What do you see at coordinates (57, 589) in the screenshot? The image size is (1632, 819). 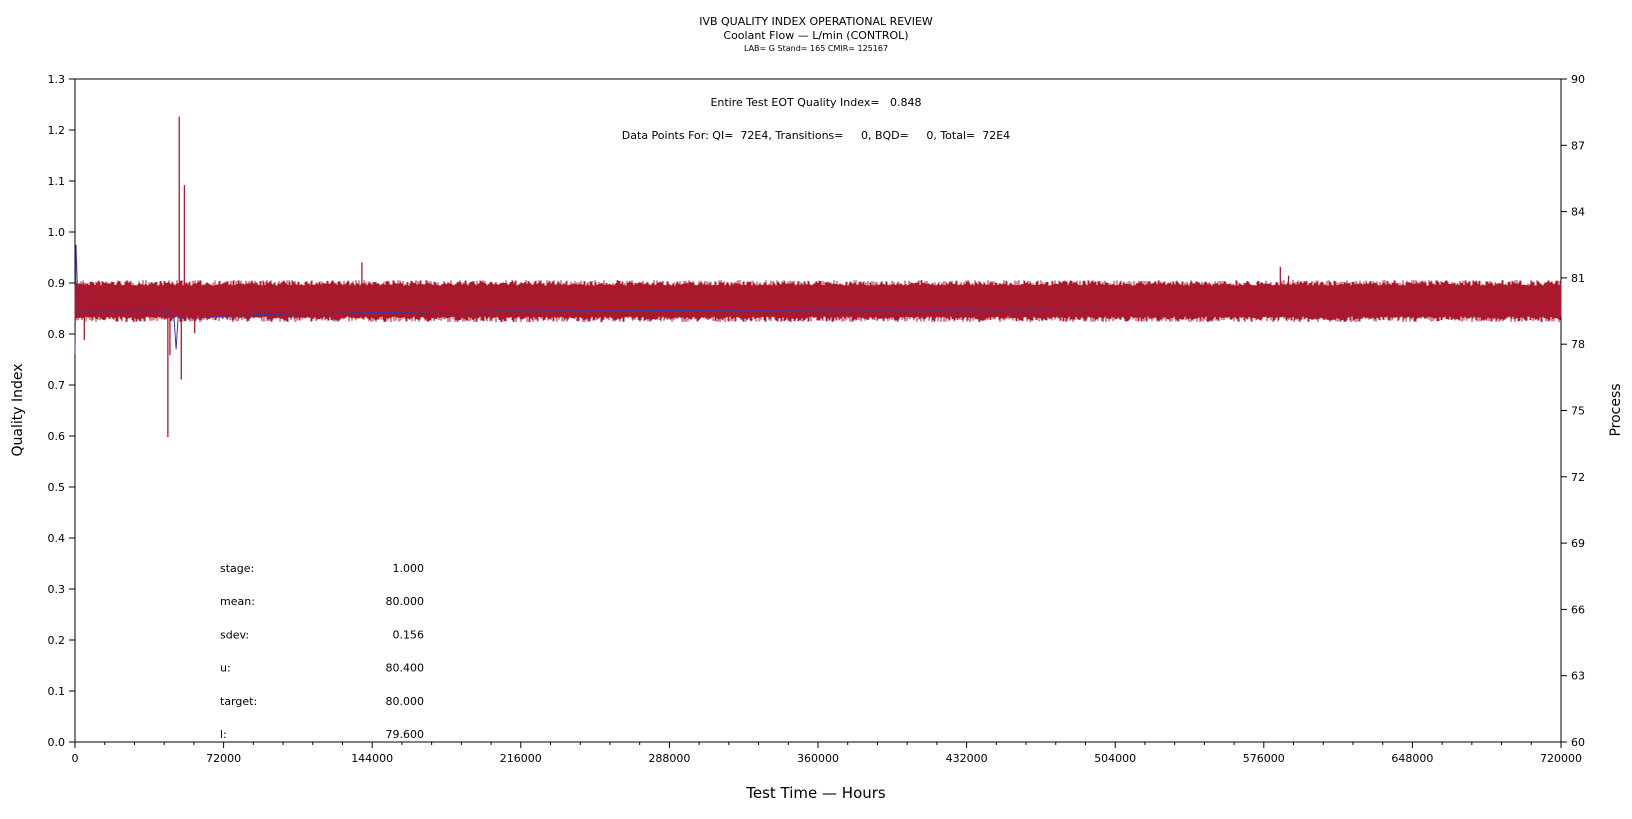 I see `y-left-tick-label: 0.3` at bounding box center [57, 589].